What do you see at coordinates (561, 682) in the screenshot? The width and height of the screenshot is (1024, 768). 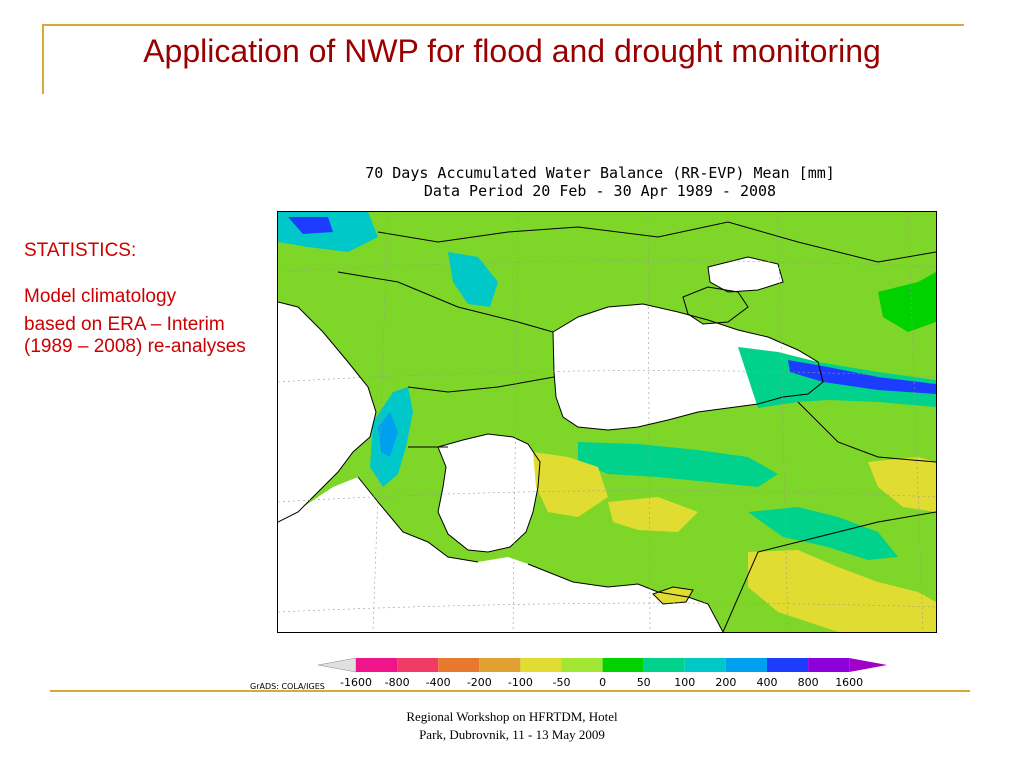 I see `legend-label: -50` at bounding box center [561, 682].